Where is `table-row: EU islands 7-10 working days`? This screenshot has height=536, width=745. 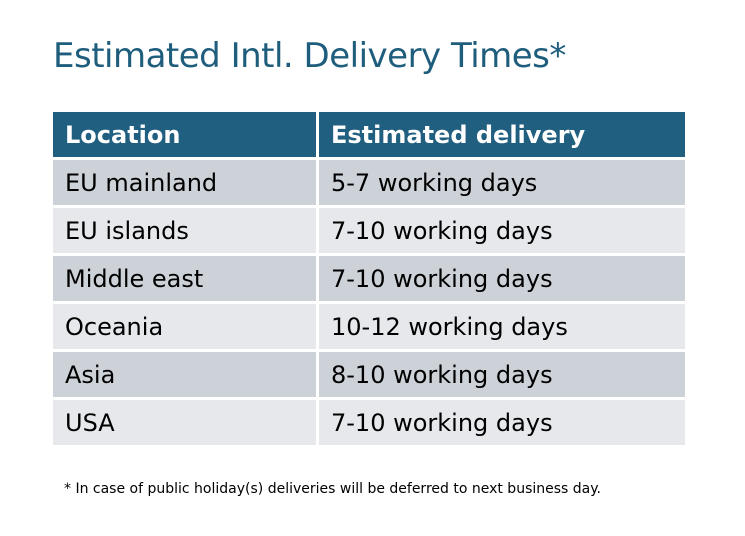 table-row: EU islands 7-10 working days is located at coordinates (369, 230).